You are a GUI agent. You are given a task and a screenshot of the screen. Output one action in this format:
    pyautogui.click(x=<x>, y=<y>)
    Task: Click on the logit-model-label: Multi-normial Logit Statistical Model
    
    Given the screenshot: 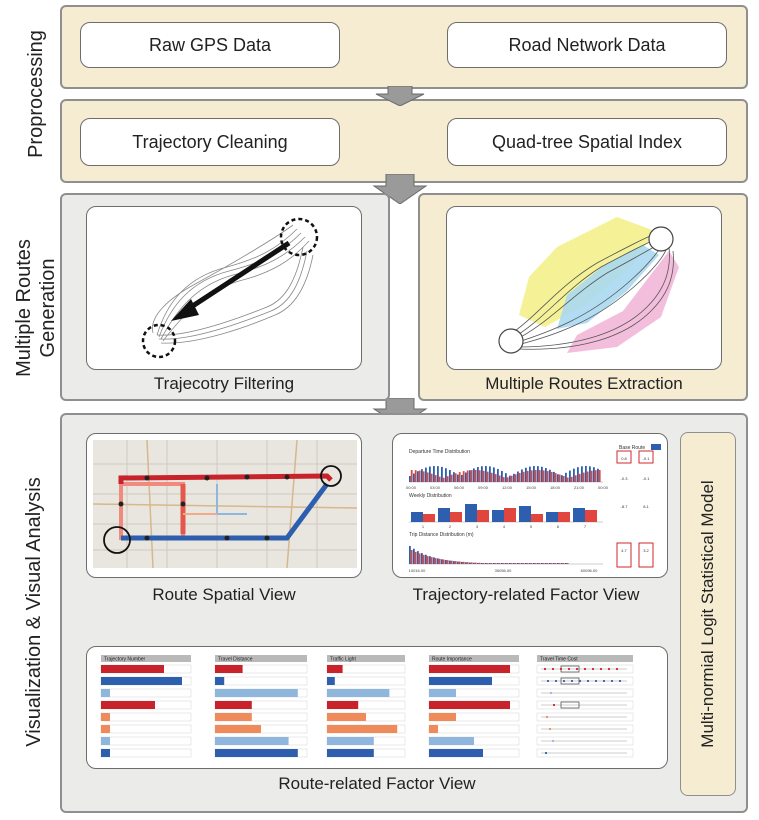 What is the action you would take?
    pyautogui.click(x=707, y=614)
    